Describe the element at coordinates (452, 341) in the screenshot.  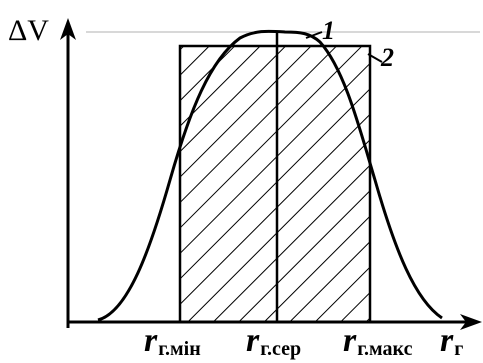
I see `x-axis-label: rг` at that location.